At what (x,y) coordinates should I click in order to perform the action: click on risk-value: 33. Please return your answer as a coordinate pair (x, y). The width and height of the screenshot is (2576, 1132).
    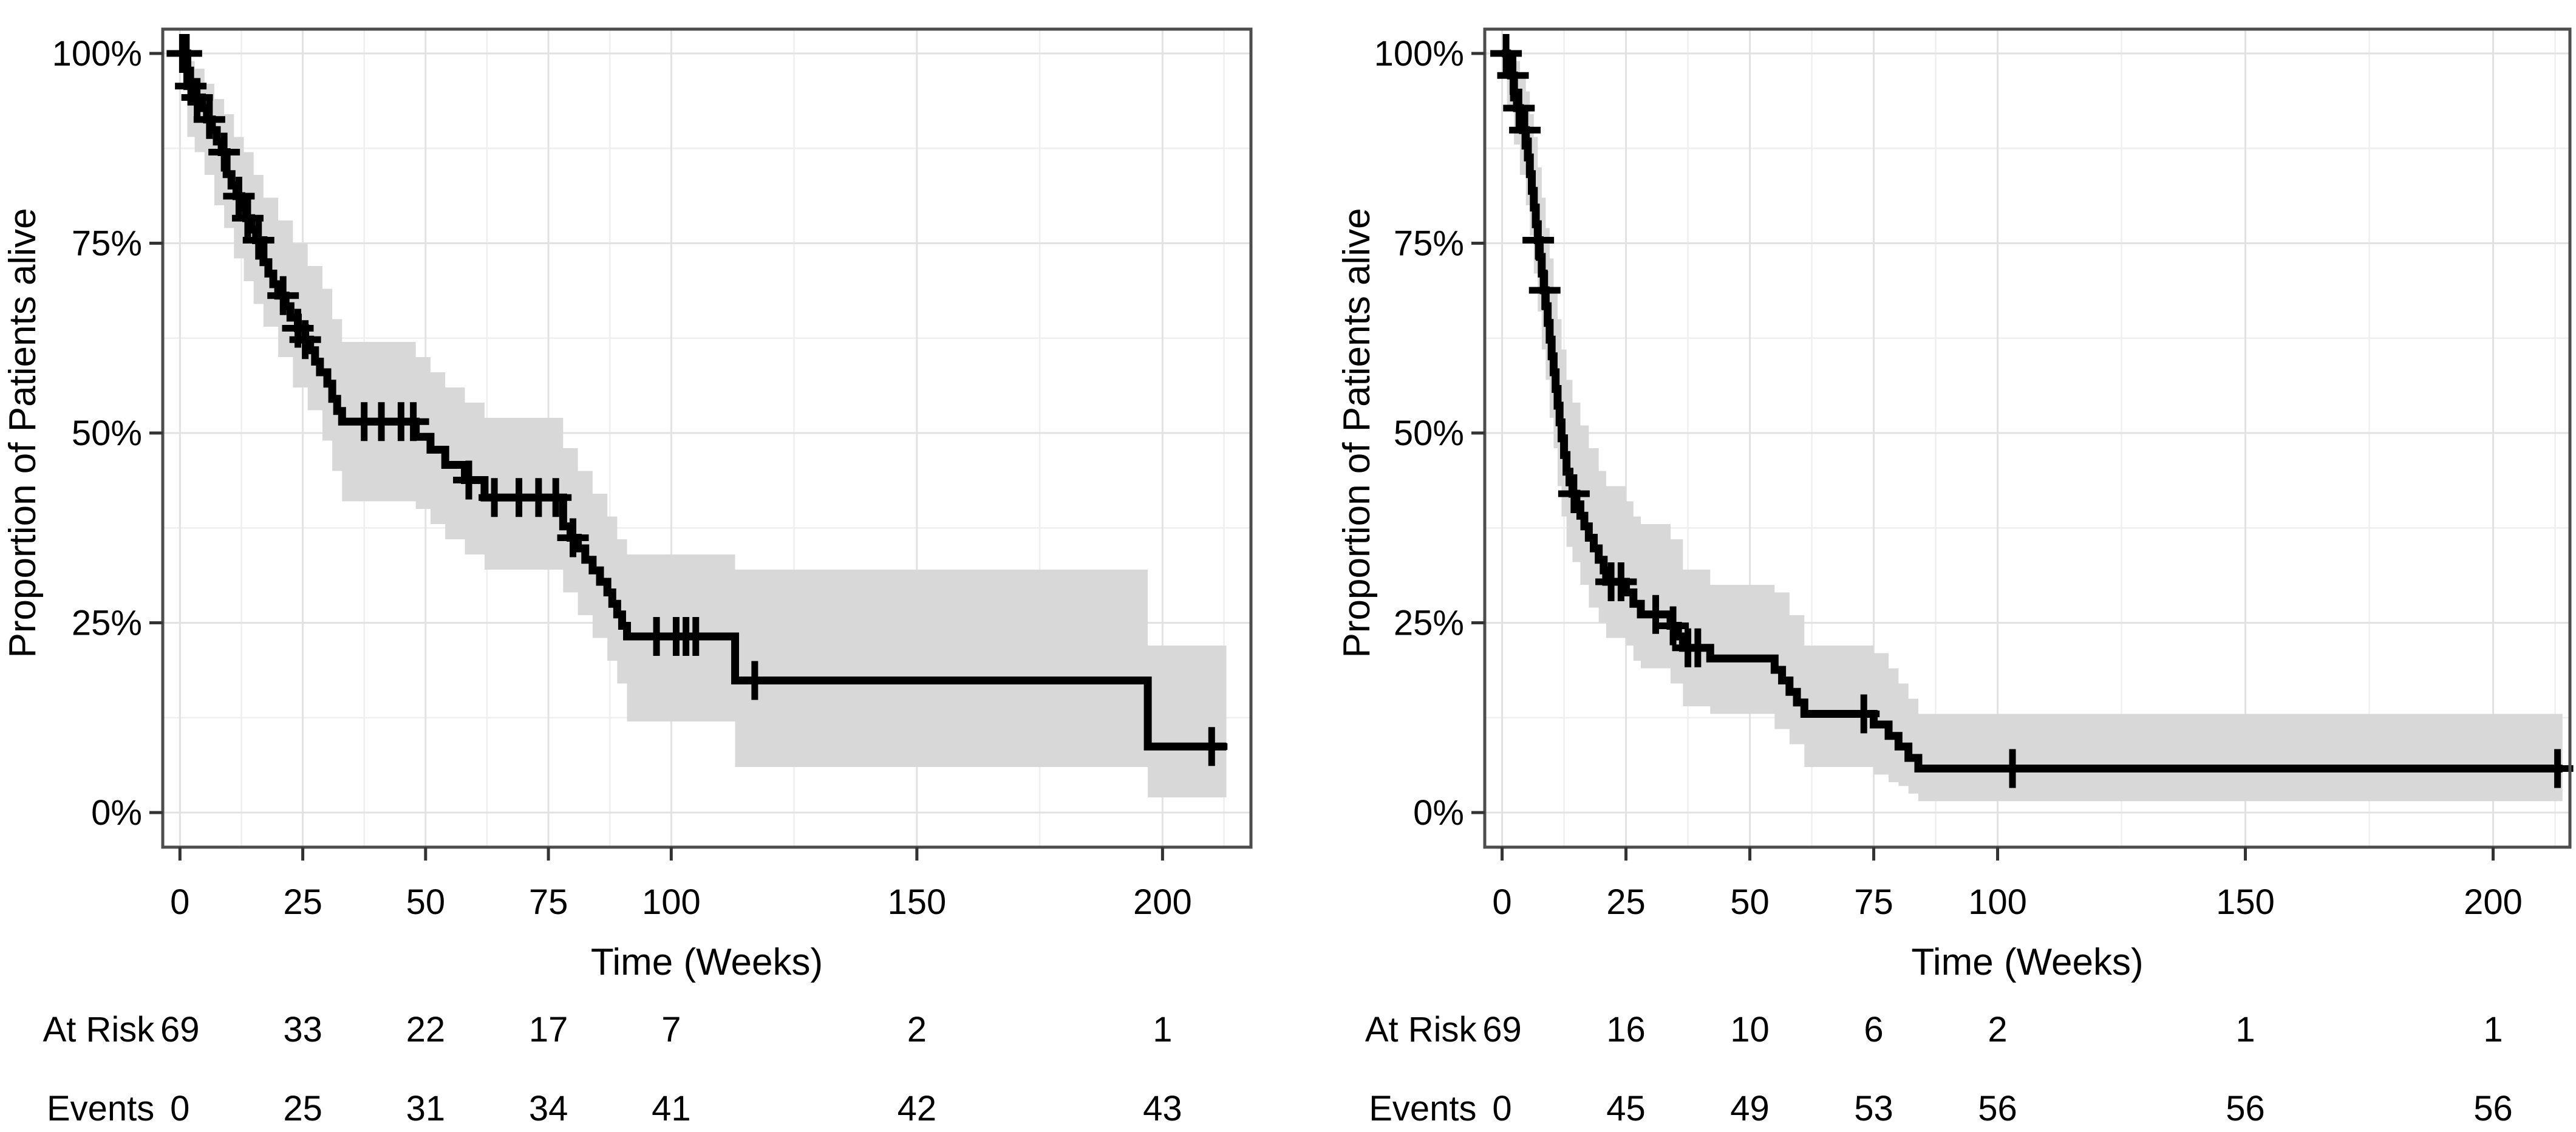
    Looking at the image, I should click on (302, 1029).